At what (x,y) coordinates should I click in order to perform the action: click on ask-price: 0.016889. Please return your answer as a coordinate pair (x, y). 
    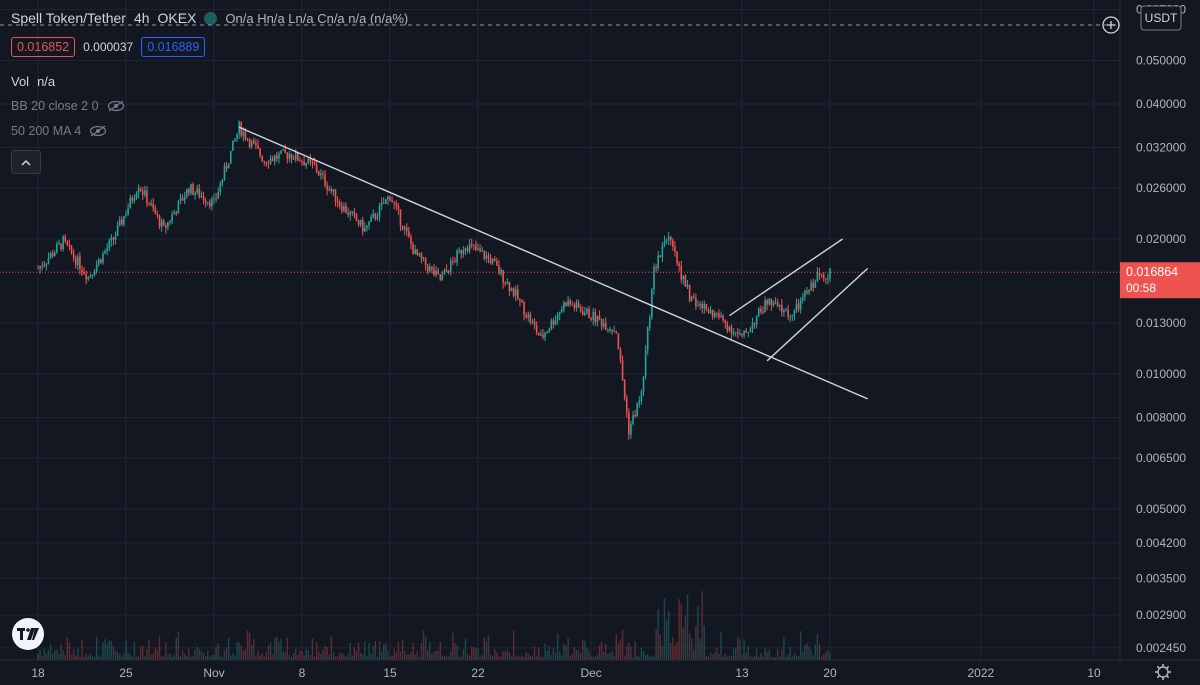
    Looking at the image, I should click on (173, 47).